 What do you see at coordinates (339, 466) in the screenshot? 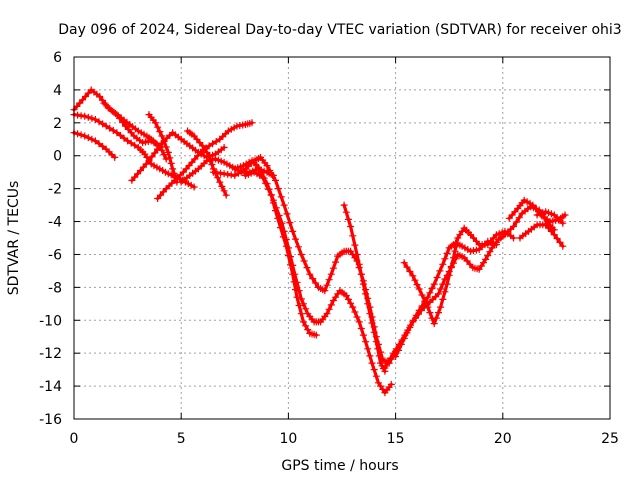
I see `x-axis-label: GPS time / hours` at bounding box center [339, 466].